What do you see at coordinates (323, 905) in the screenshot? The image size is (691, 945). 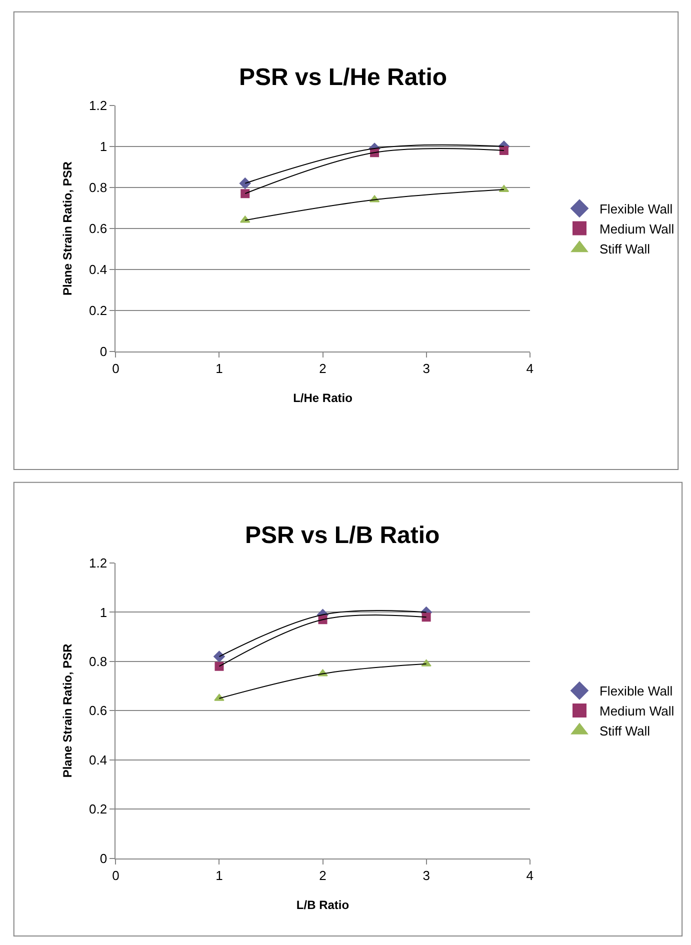 I see `x-axis-title: L/B Ratio` at bounding box center [323, 905].